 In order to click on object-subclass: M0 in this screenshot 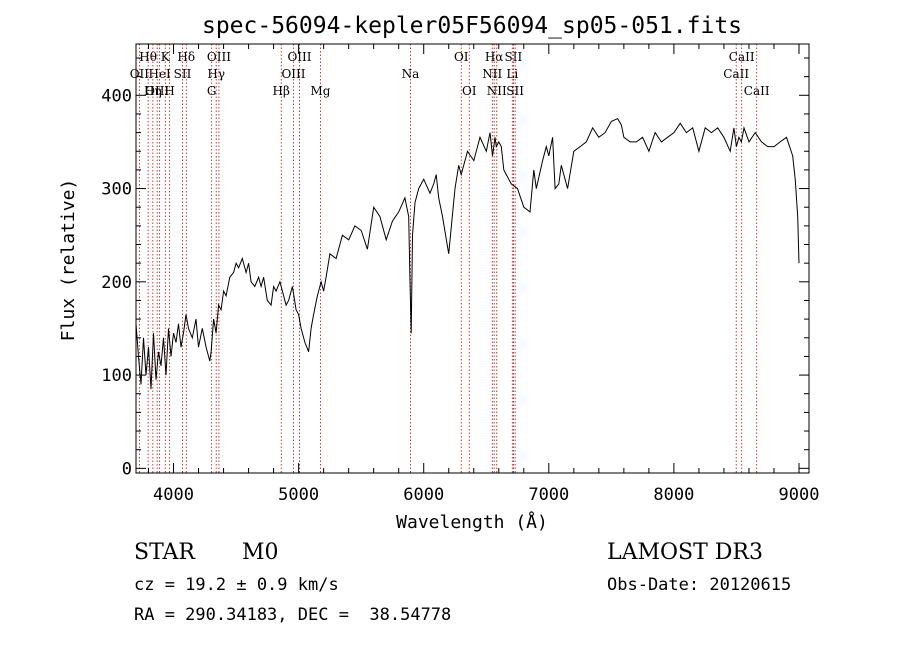, I will do `click(260, 552)`.